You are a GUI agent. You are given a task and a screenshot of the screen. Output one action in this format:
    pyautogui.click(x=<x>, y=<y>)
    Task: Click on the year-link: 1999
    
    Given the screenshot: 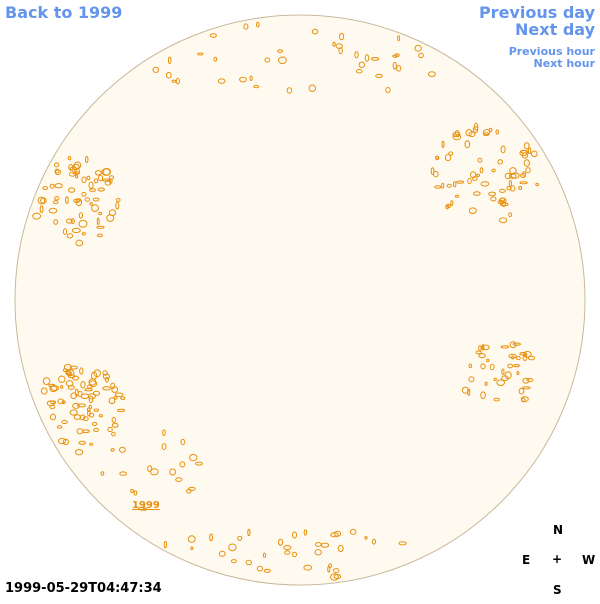 What is the action you would take?
    pyautogui.click(x=146, y=505)
    